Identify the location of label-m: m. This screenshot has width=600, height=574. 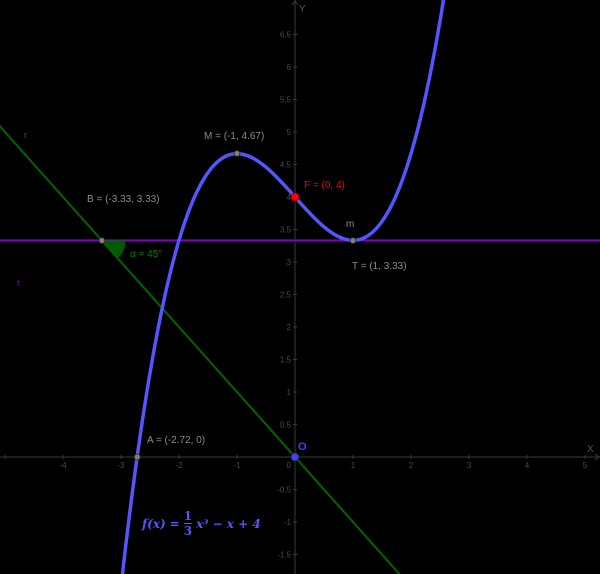
(350, 224).